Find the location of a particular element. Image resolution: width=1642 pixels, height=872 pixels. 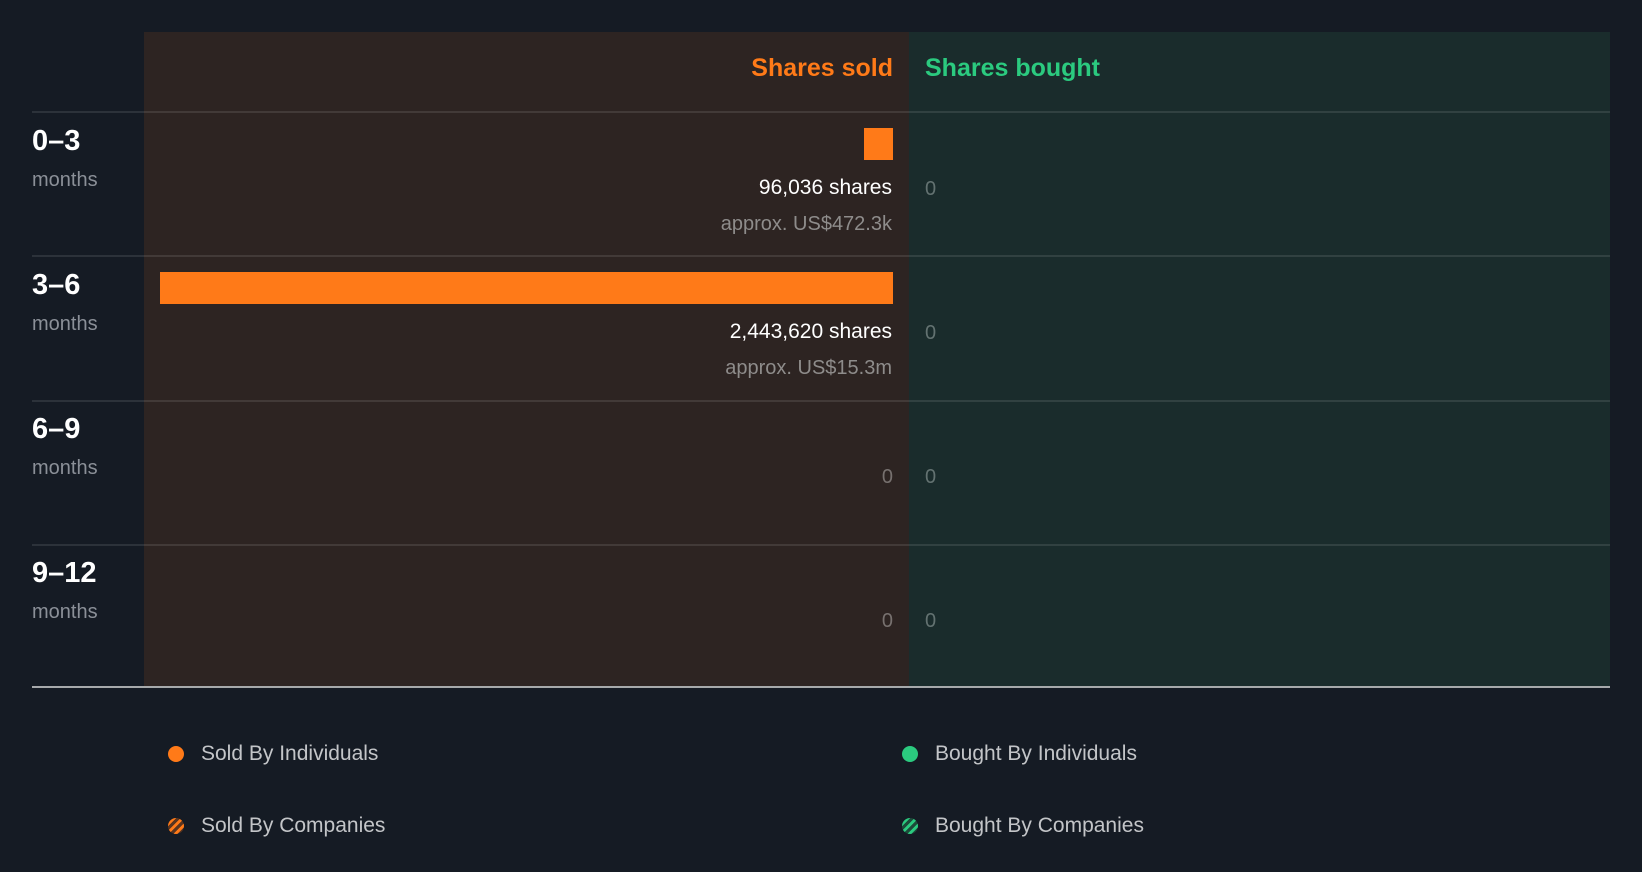

period-label-6-9: 6–9 months is located at coordinates (65, 446).